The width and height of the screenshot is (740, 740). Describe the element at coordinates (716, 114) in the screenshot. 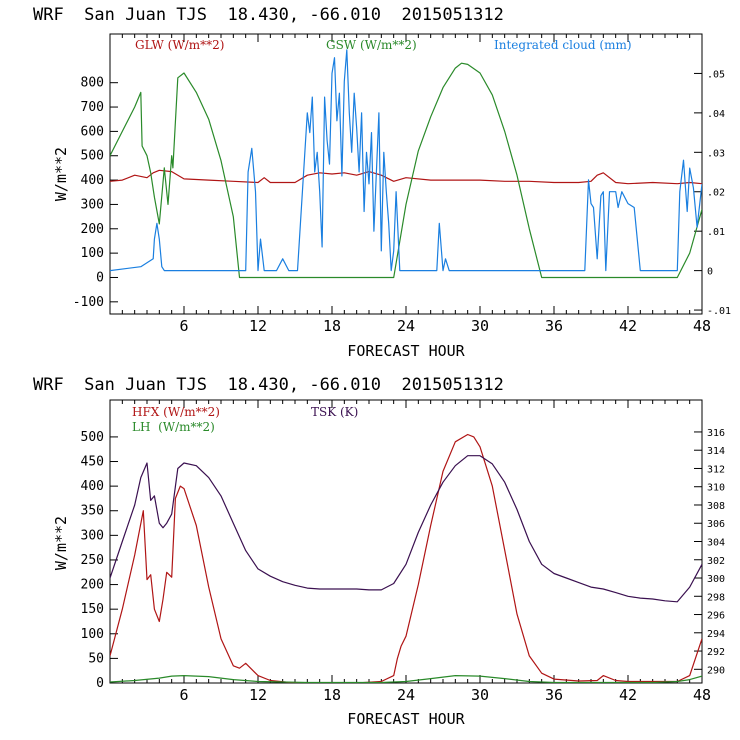

I see `chart1-y2tick-label: .04` at that location.